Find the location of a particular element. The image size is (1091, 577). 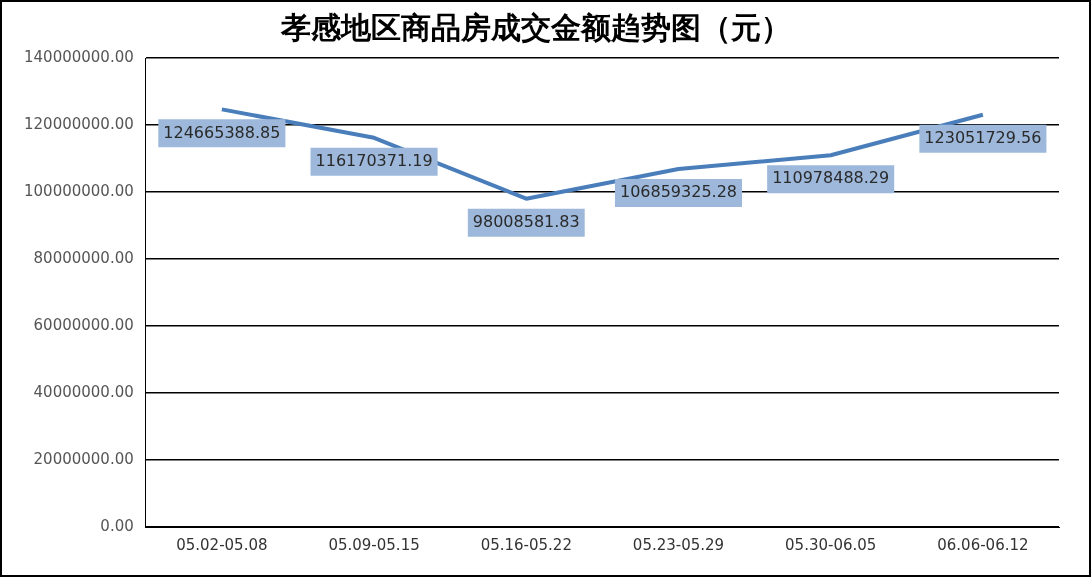

data-label: 106859325.28 is located at coordinates (678, 192).